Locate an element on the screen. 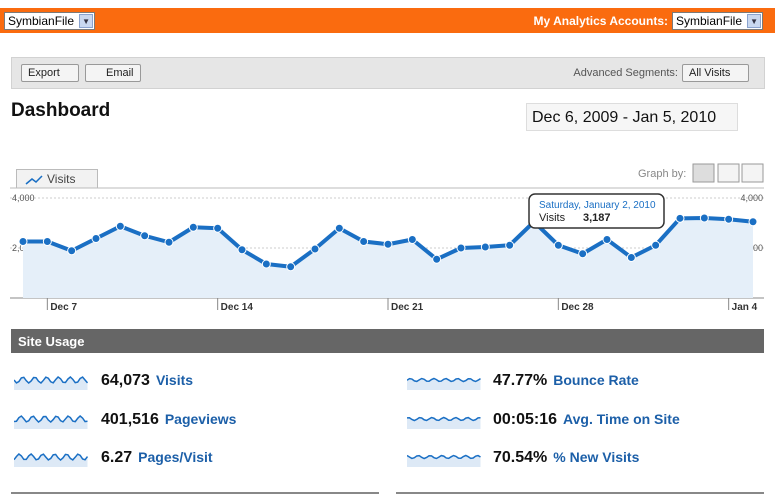 The image size is (775, 495). metric: 6.27 Pages/Visit is located at coordinates (157, 458).